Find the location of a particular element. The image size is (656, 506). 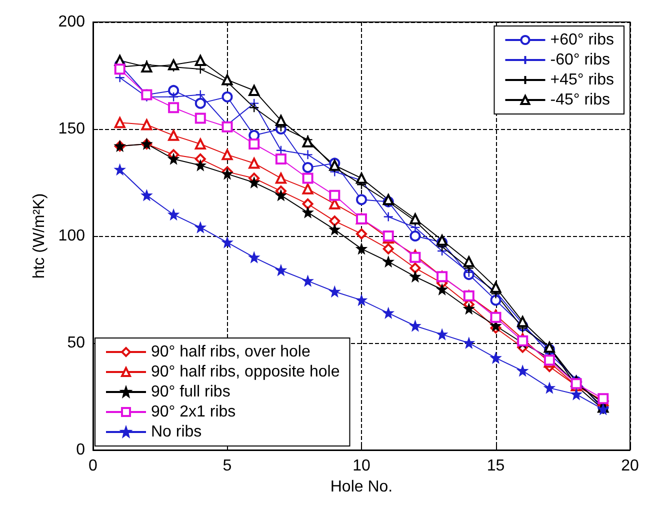

y-tick-label: 0 is located at coordinates (81, 450).